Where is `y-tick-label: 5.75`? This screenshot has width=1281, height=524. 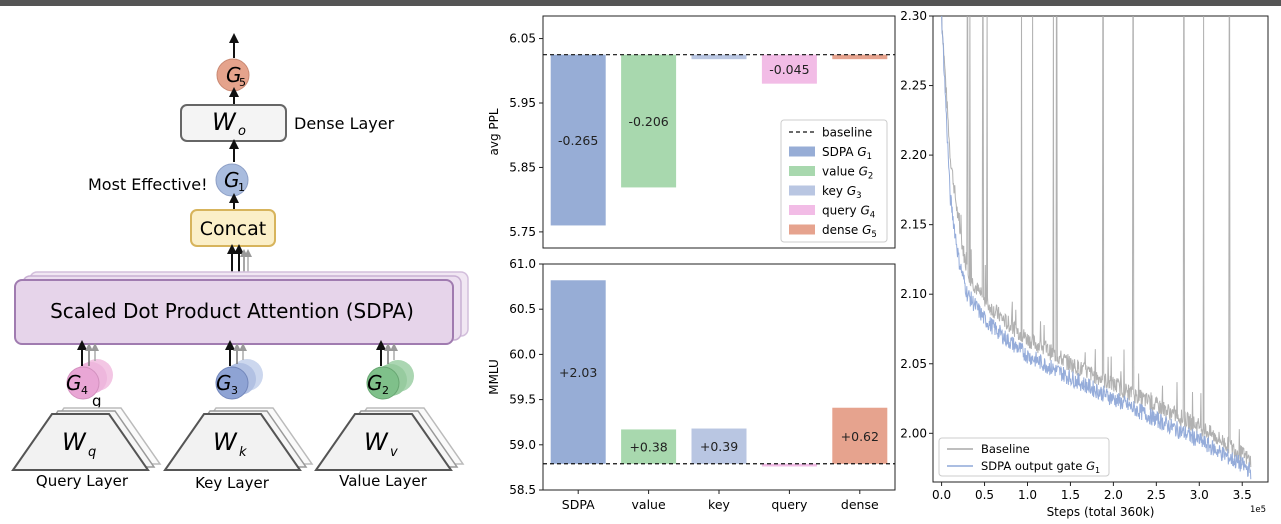
y-tick-label: 5.75 is located at coordinates (522, 232).